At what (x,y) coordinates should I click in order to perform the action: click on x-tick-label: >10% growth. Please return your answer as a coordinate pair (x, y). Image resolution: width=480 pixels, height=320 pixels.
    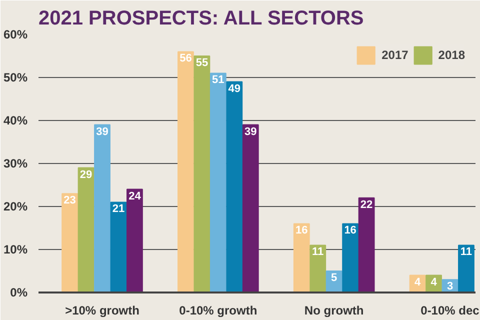
    Looking at the image, I should click on (102, 311).